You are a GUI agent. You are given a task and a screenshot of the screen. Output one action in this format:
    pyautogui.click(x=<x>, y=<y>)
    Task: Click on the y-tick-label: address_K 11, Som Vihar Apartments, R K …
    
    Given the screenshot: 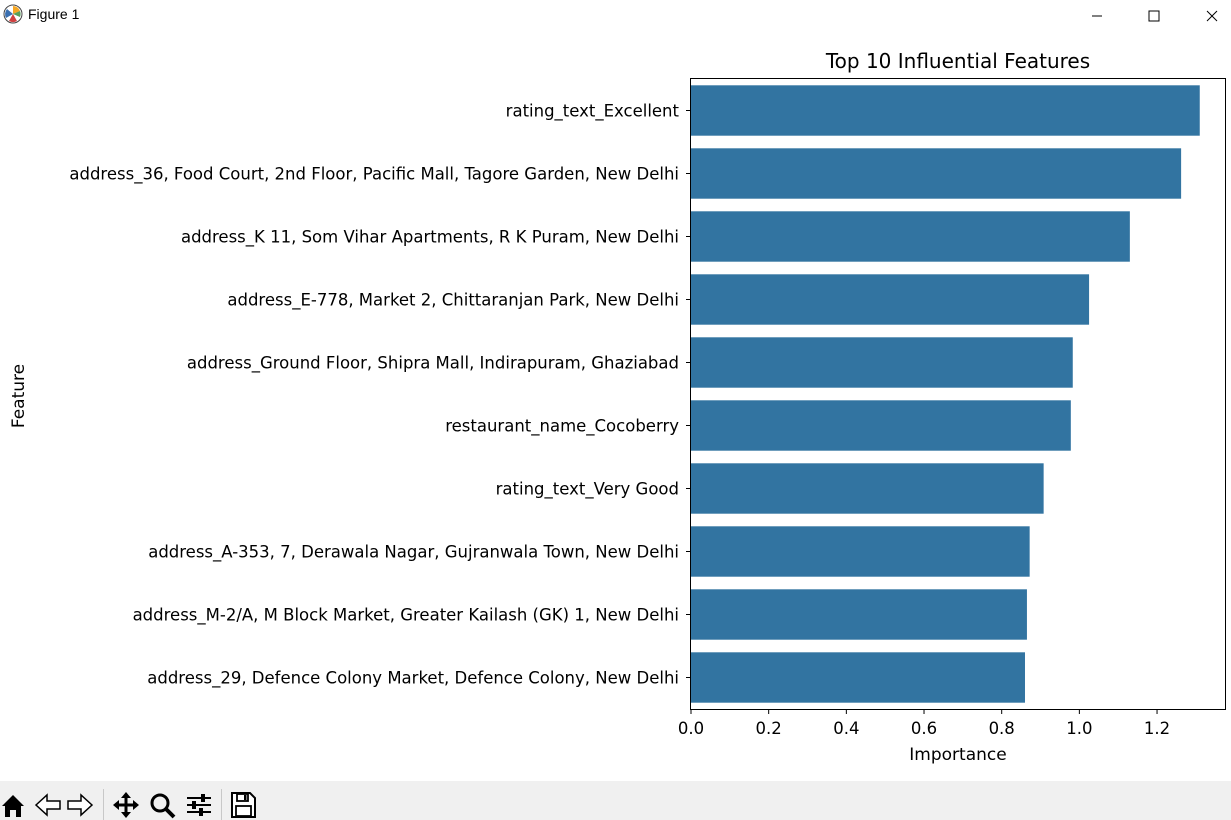 What is the action you would take?
    pyautogui.click(x=430, y=238)
    